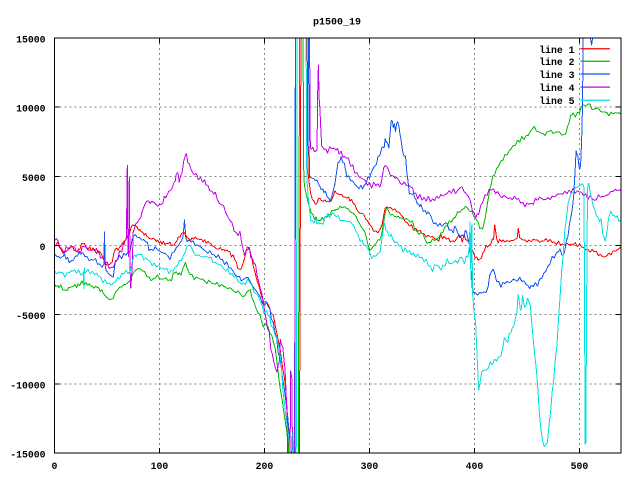 The image size is (640, 485). I want to click on svg-text: 10000, so click(31, 109).